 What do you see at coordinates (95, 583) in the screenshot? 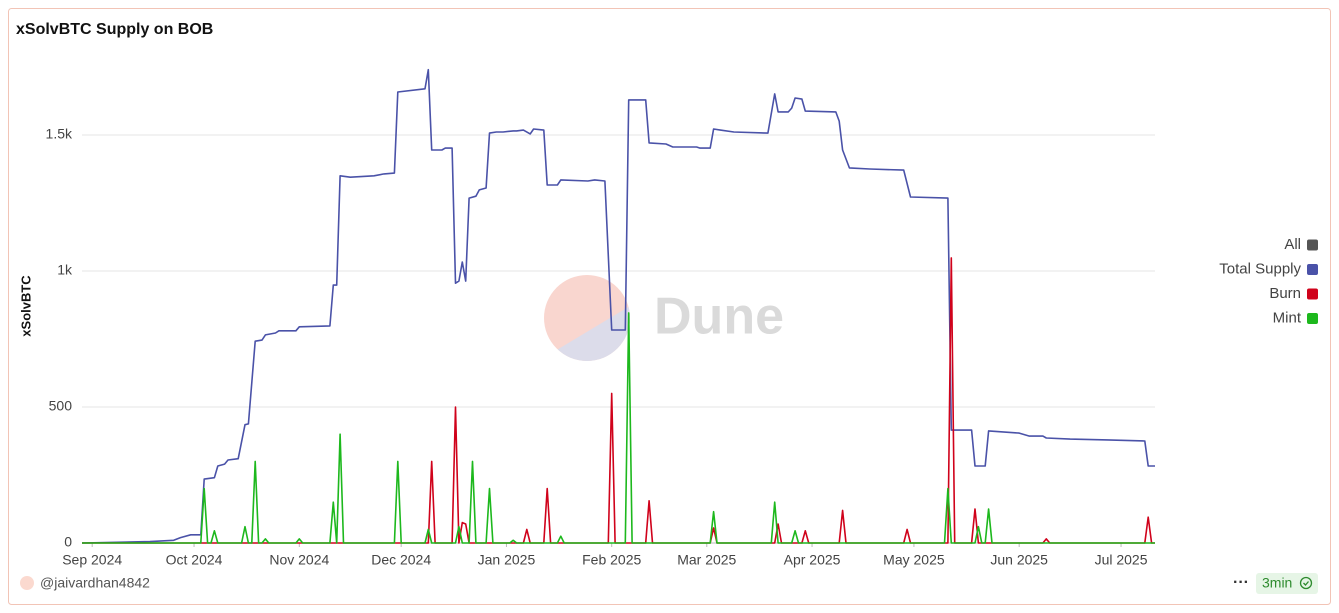
I see `author: @jaivardhan4842` at bounding box center [95, 583].